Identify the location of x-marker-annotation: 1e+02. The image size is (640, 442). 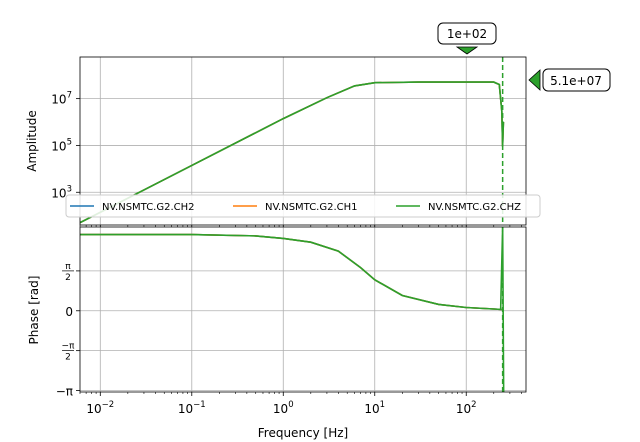
(467, 38).